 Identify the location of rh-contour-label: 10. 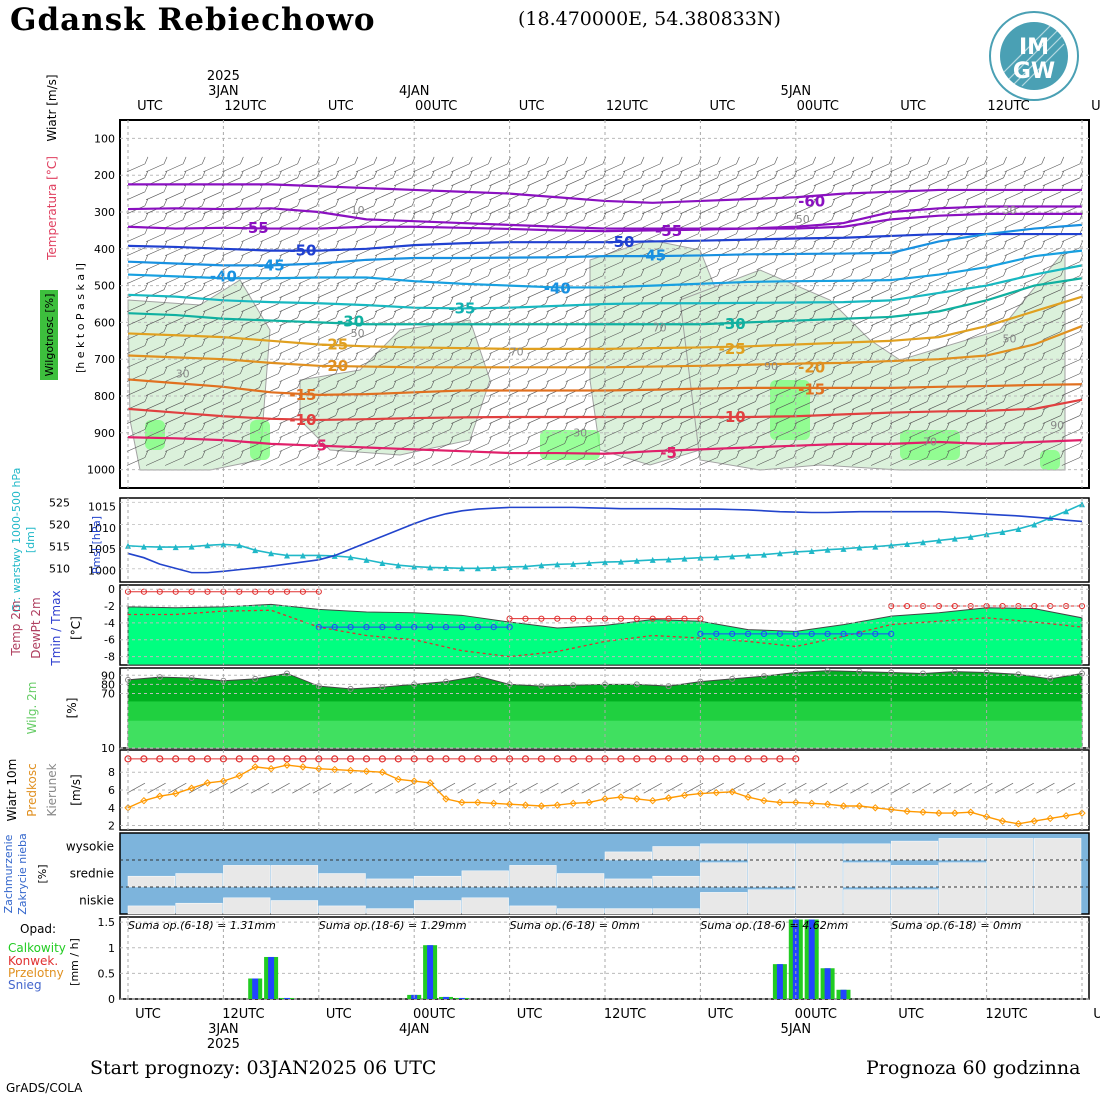
(358, 210).